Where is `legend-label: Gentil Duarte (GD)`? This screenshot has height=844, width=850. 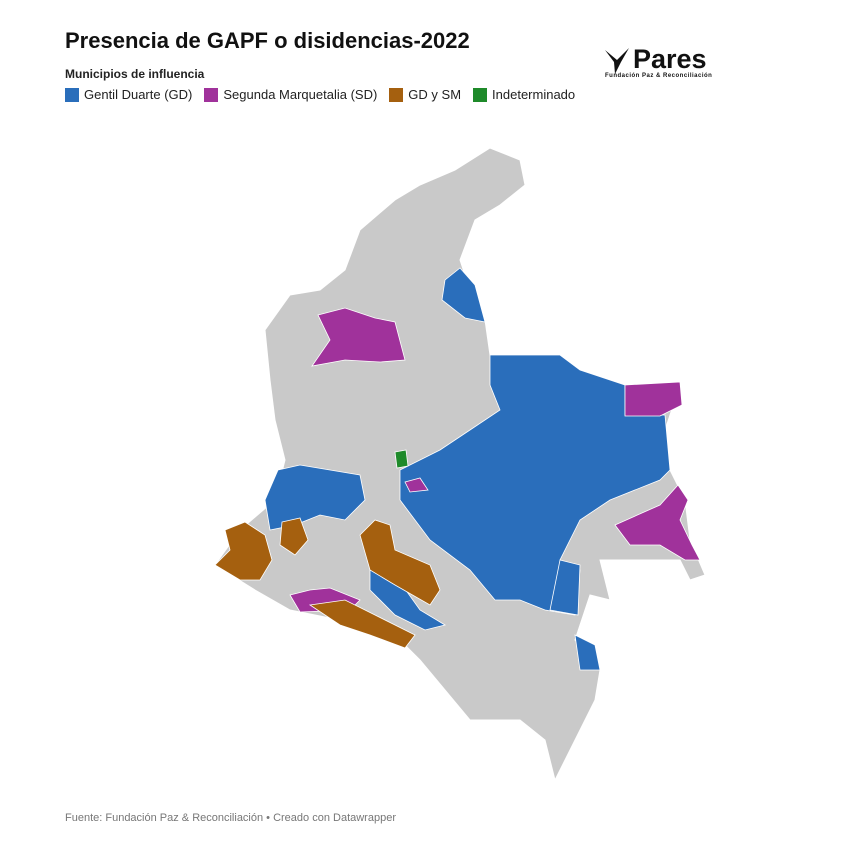 legend-label: Gentil Duarte (GD) is located at coordinates (138, 94).